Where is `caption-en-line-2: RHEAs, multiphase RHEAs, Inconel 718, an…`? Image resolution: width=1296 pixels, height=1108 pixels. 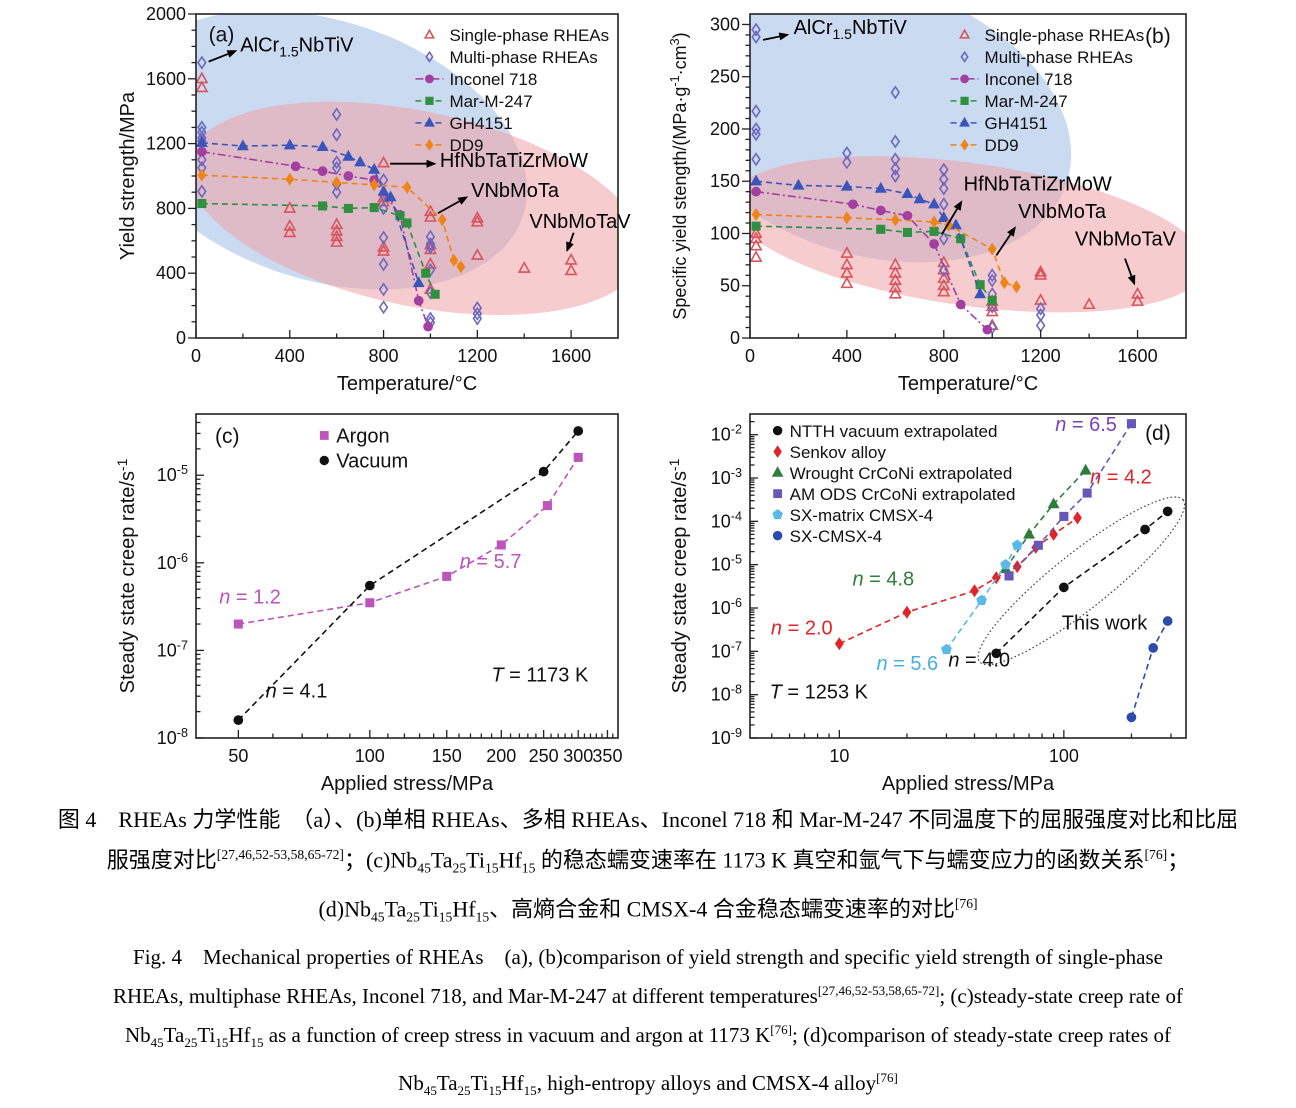
caption-en-line-2: RHEAs, multiphase RHEAs, Inconel 718, an… is located at coordinates (647, 996).